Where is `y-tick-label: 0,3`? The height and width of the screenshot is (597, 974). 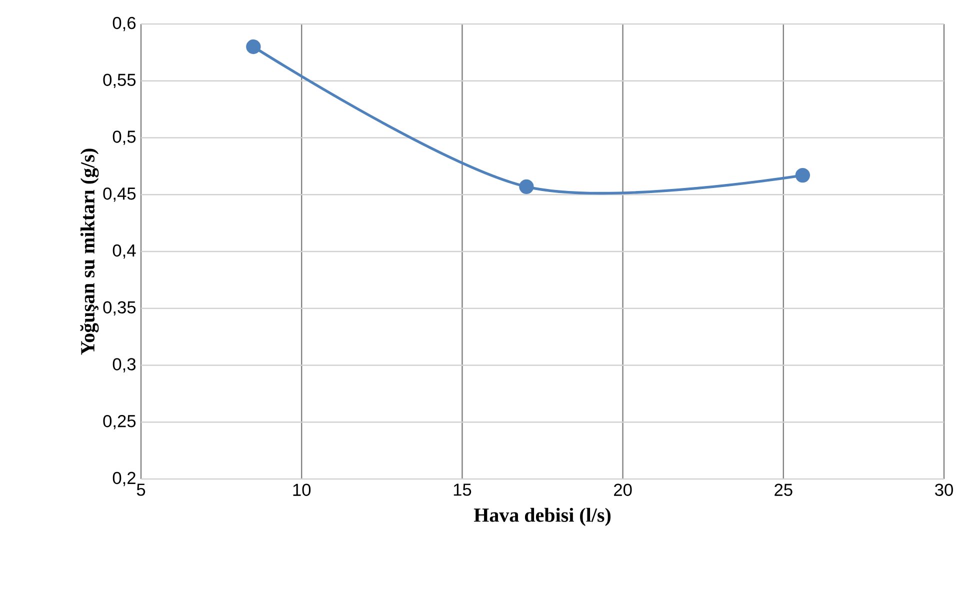
y-tick-label: 0,3 is located at coordinates (124, 365).